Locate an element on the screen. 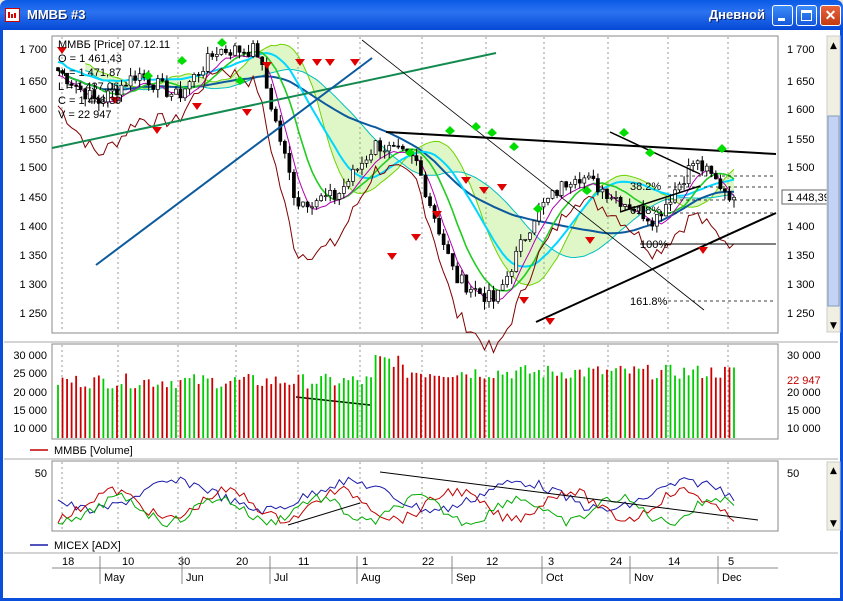 The width and height of the screenshot is (843, 601). price-tick-left: 1 250 is located at coordinates (33, 314).